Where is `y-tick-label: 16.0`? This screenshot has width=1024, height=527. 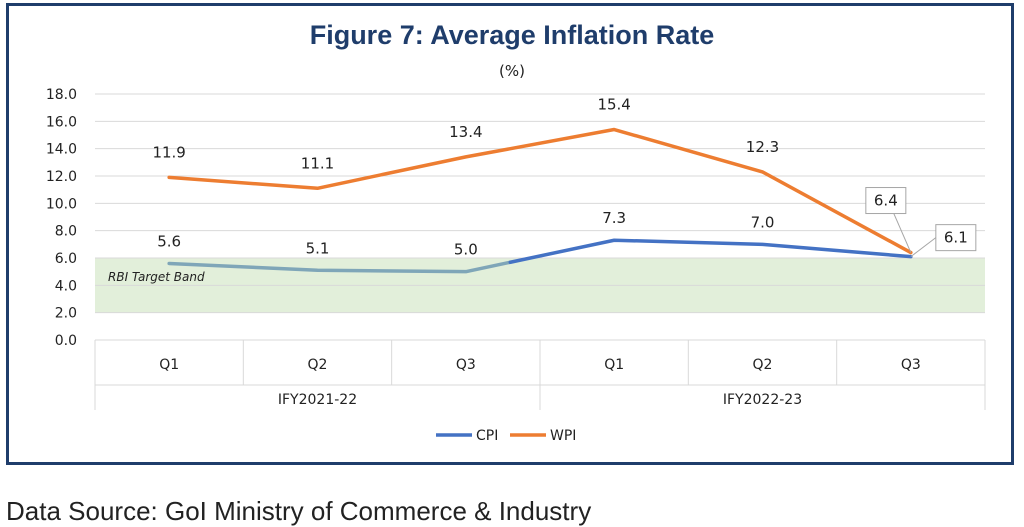
y-tick-label: 16.0 is located at coordinates (61, 122).